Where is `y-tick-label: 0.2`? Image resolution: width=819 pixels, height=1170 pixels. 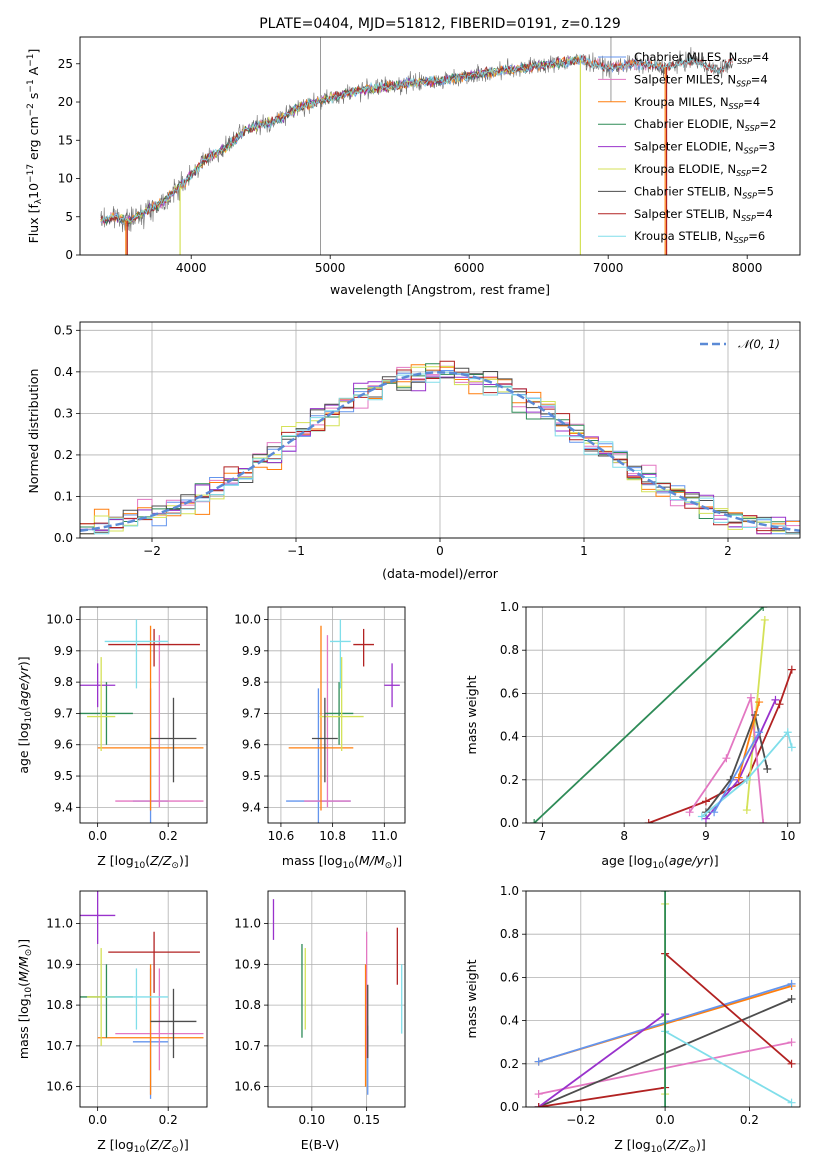 y-tick-label: 0.2 is located at coordinates (63, 455).